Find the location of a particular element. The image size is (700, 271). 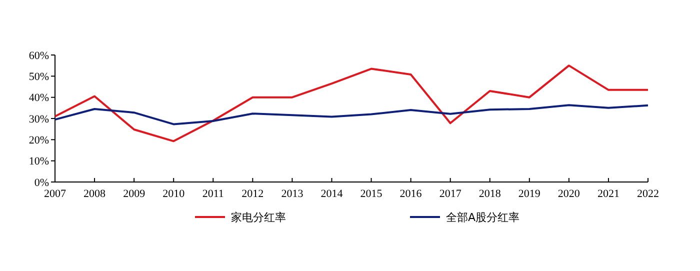

x-tick-label: 2018 is located at coordinates (490, 194).